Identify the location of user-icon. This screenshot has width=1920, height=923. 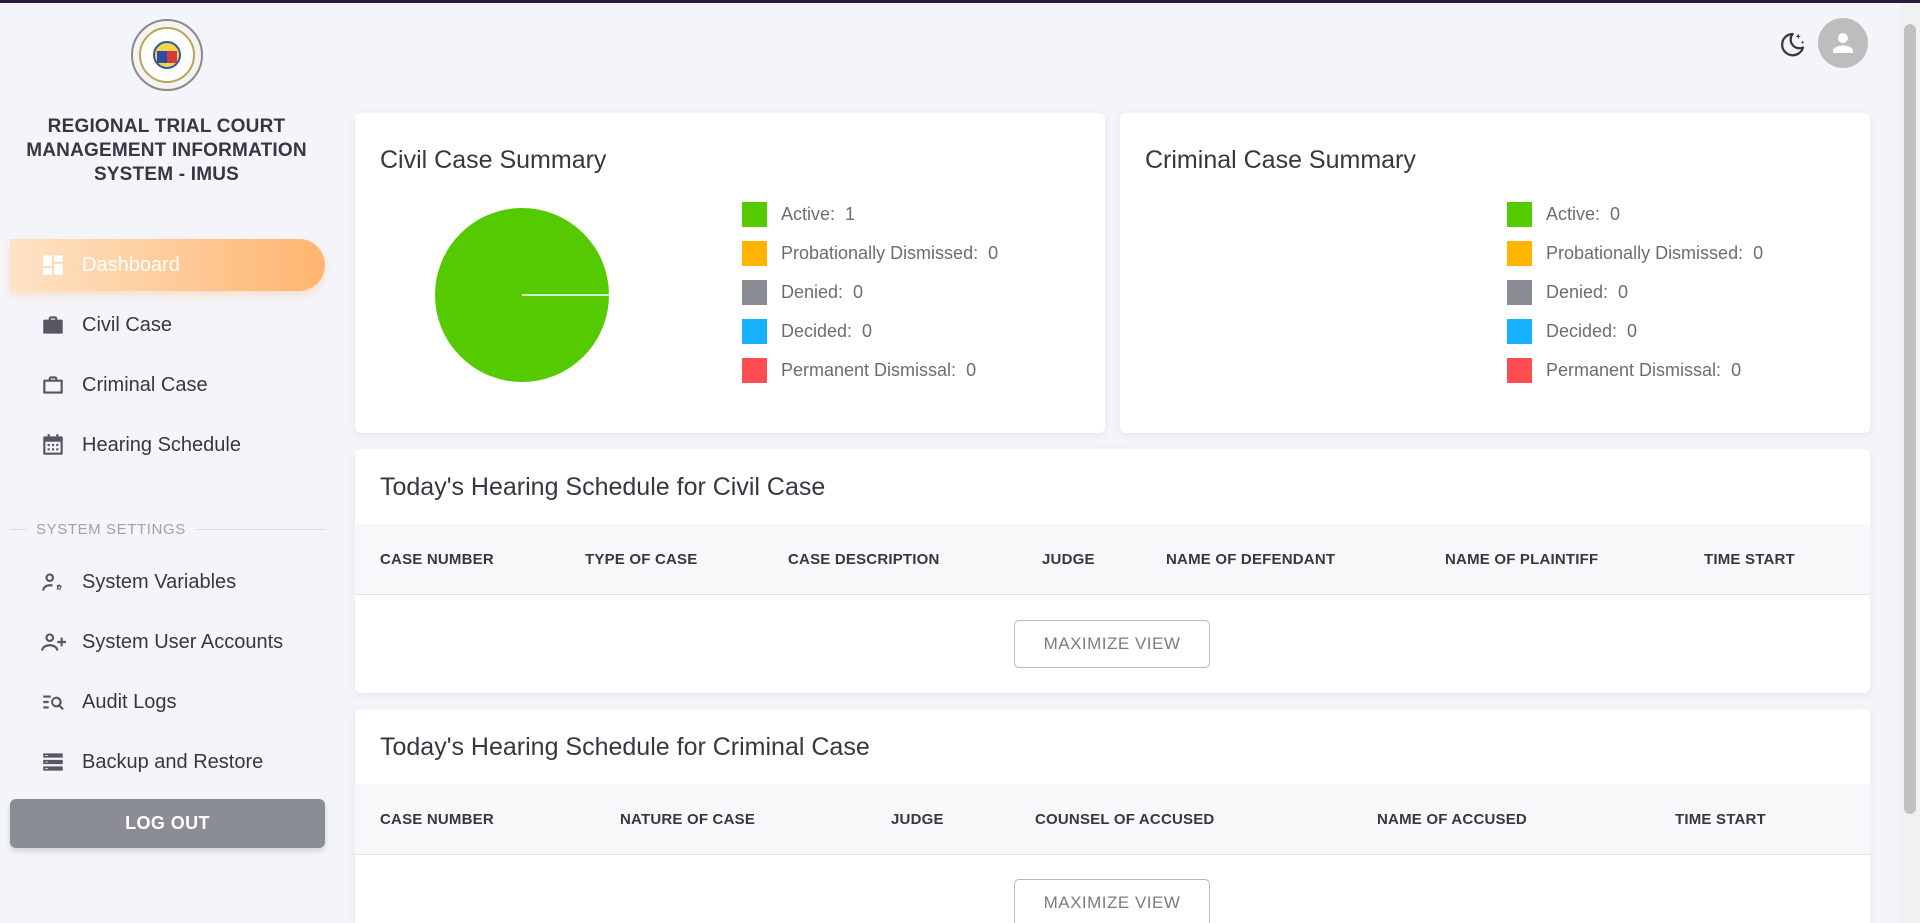
(1843, 43).